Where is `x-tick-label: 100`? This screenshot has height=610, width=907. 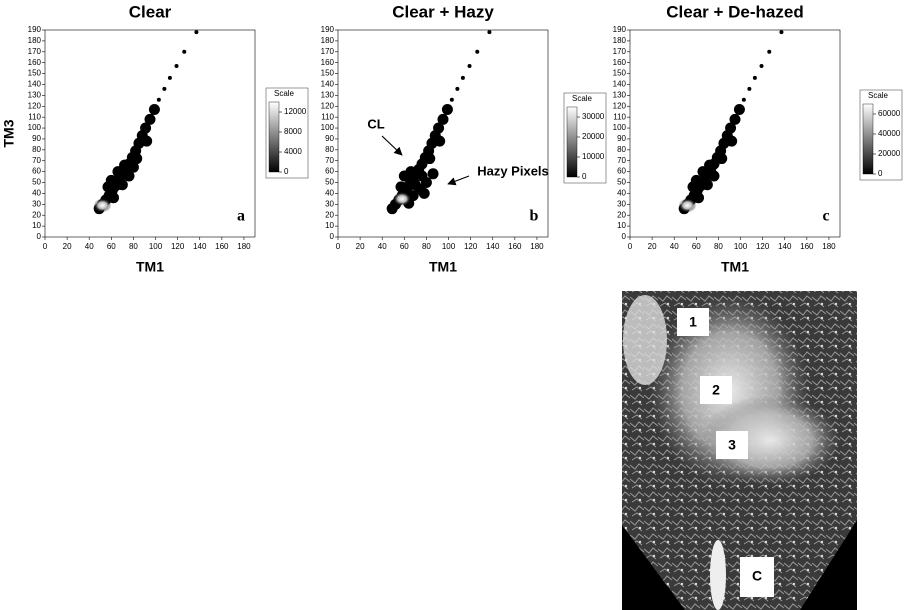 x-tick-label: 100 is located at coordinates (741, 246).